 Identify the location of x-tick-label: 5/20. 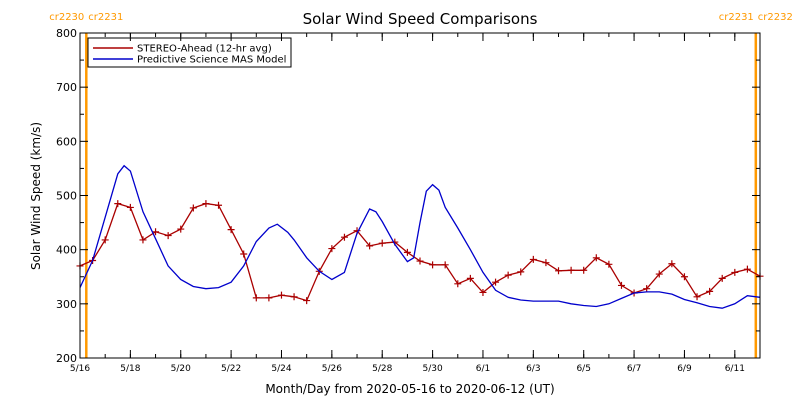
(181, 369).